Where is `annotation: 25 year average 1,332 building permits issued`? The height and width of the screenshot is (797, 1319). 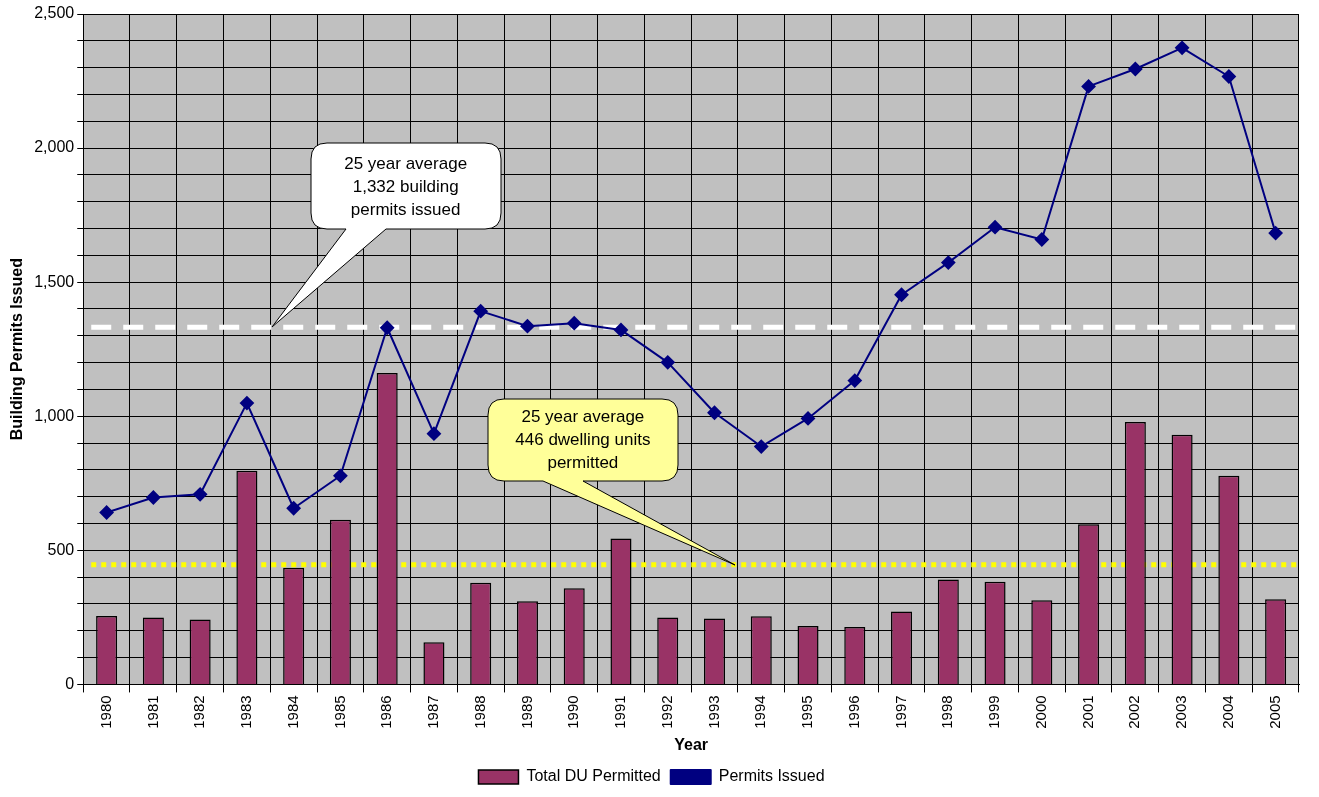 annotation: 25 year average 1,332 building permits issued is located at coordinates (406, 186).